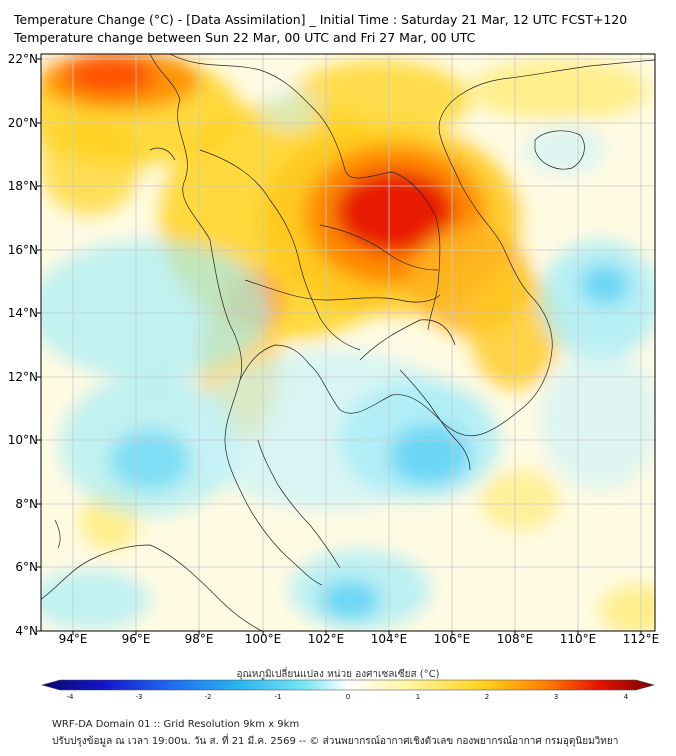  What do you see at coordinates (22, 123) in the screenshot?
I see `lat-label-20n: 20°N` at bounding box center [22, 123].